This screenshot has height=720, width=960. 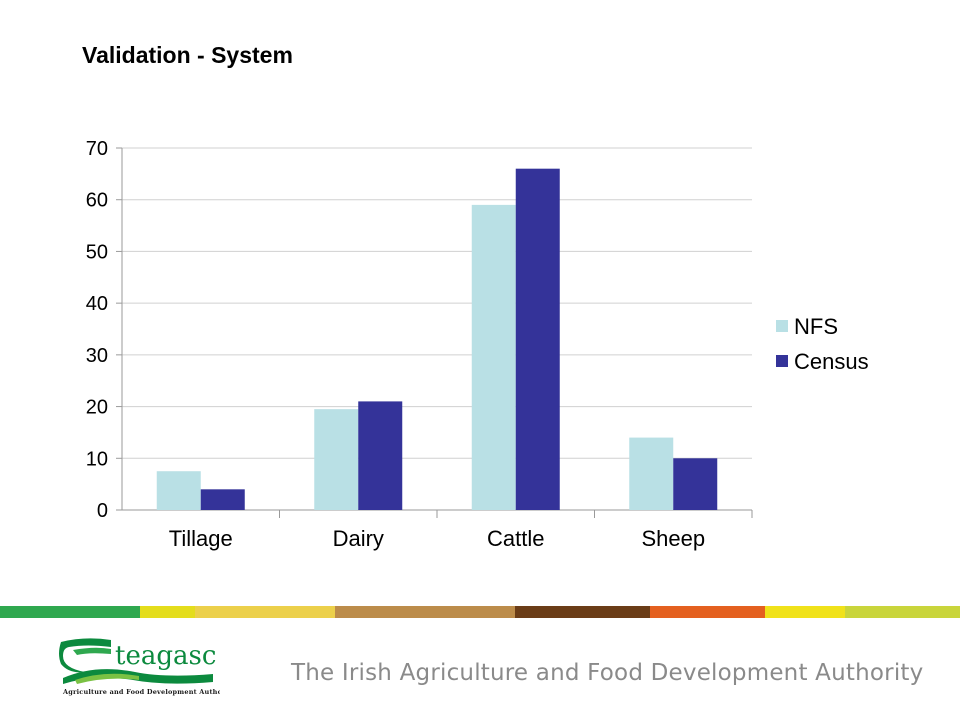 What do you see at coordinates (187, 55) in the screenshot?
I see `slide-title: Validation - System` at bounding box center [187, 55].